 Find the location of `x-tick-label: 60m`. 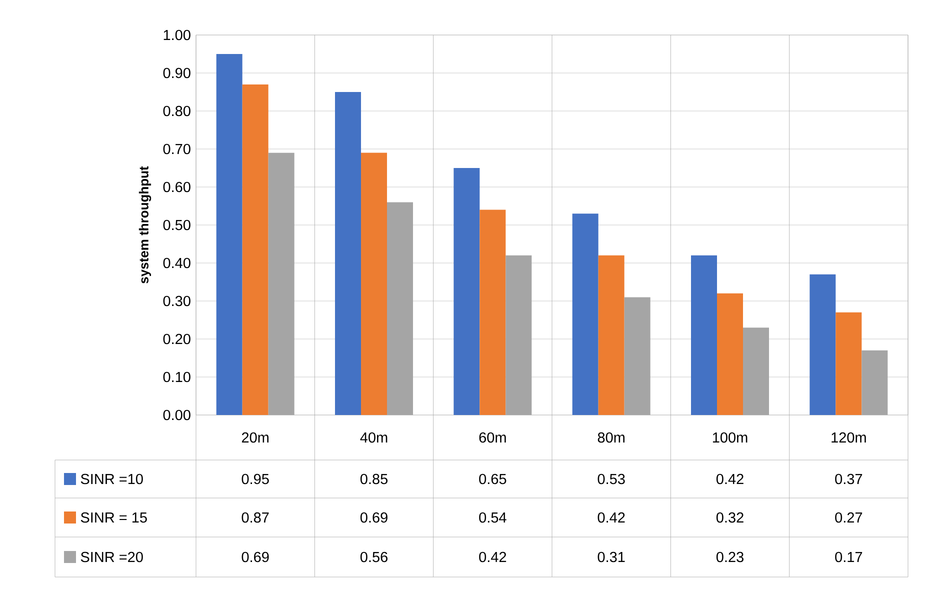

x-tick-label: 60m is located at coordinates (492, 437).